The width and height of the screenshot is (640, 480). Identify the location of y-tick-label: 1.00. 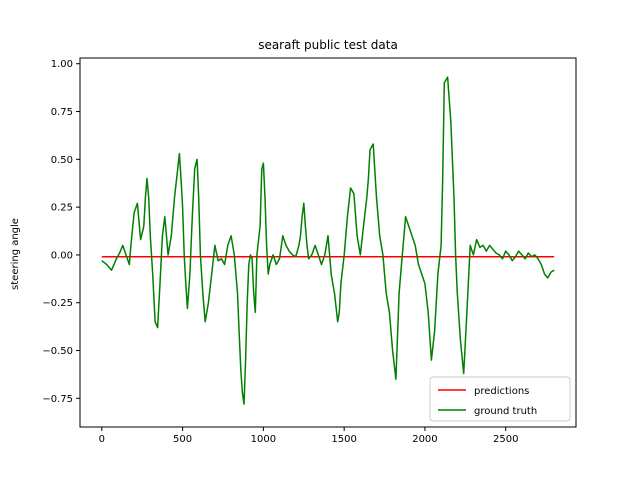
(62, 64).